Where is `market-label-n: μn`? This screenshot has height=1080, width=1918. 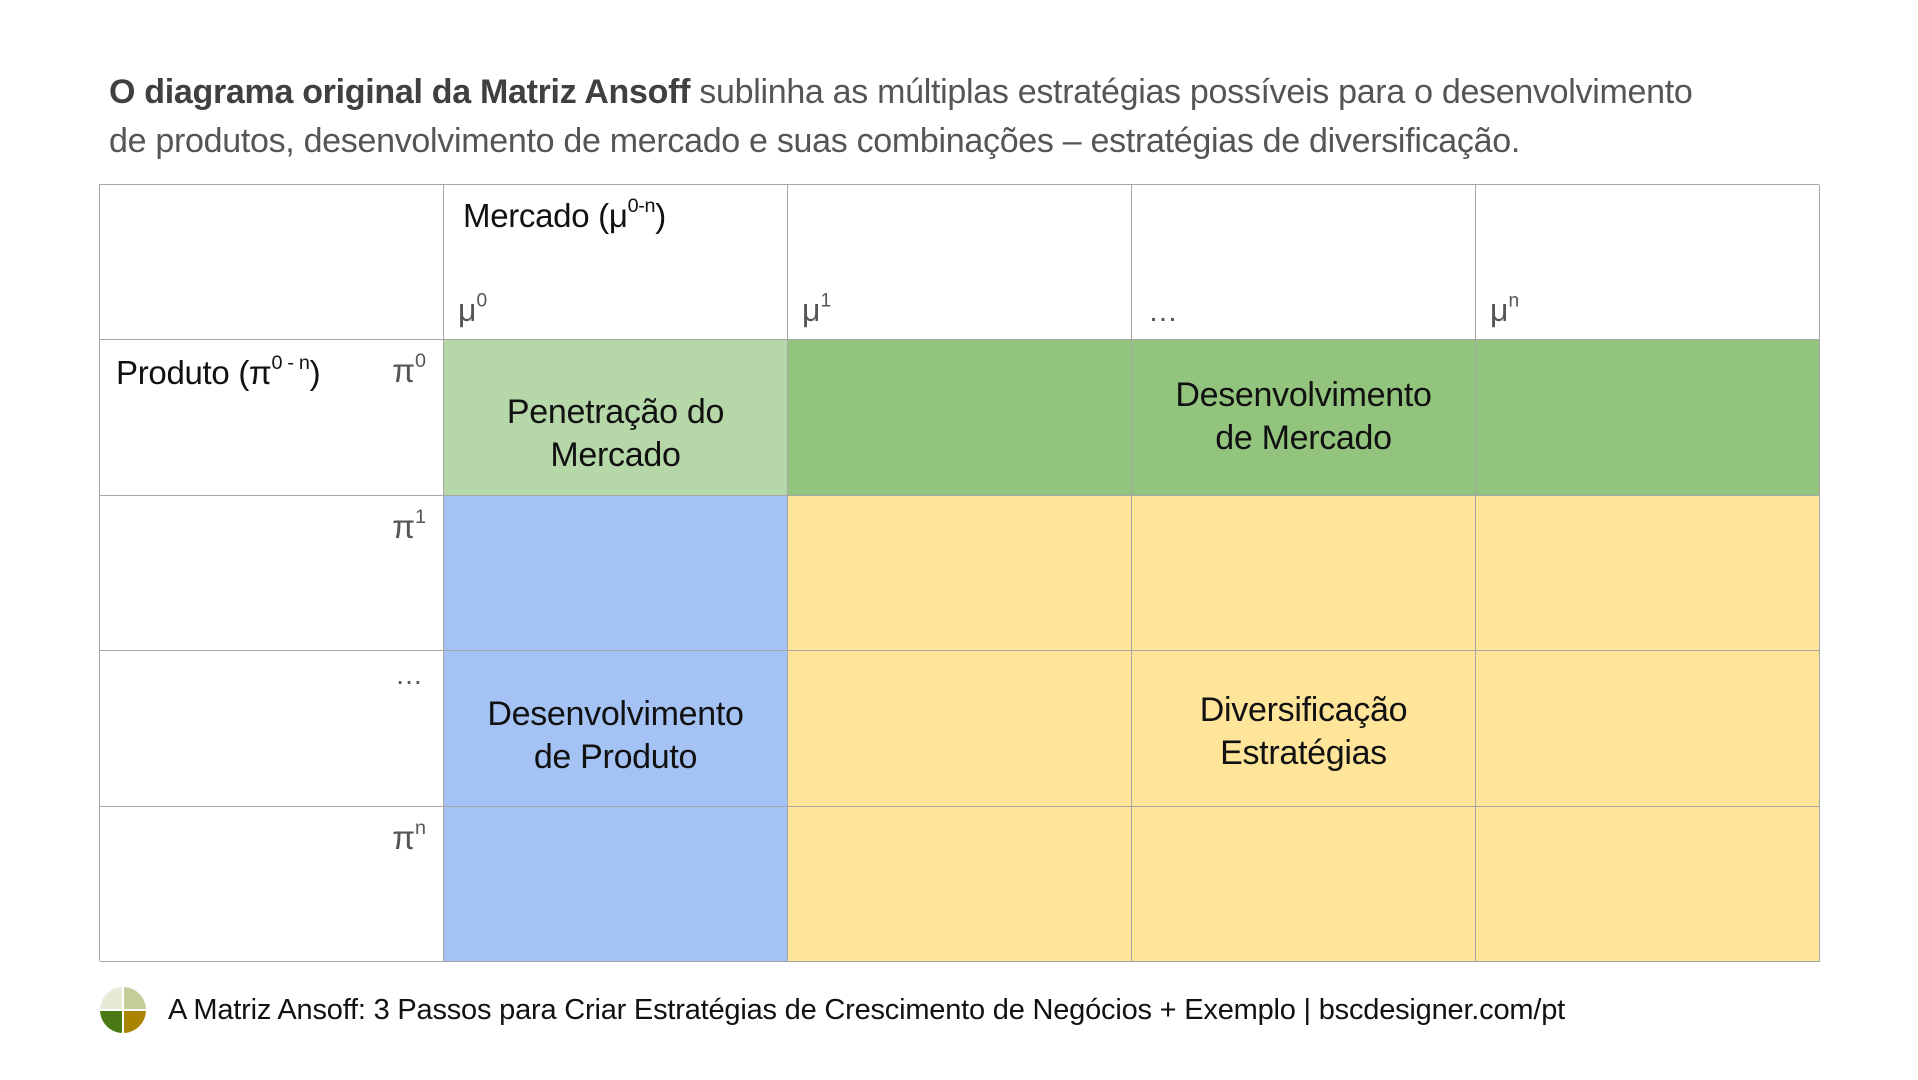 market-label-n: μn is located at coordinates (1505, 309).